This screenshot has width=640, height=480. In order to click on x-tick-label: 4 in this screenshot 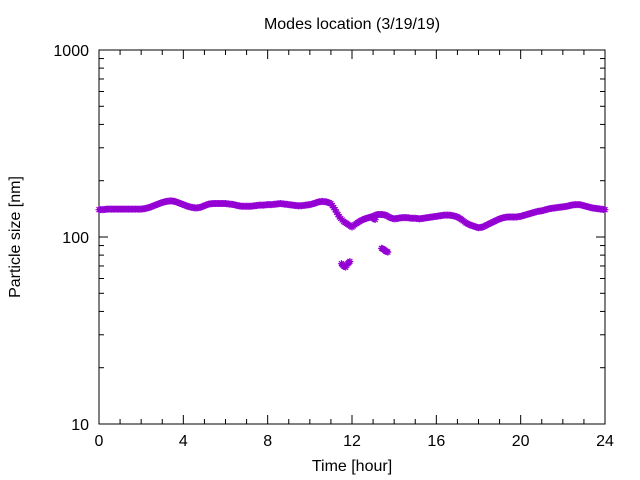, I will do `click(183, 441)`.